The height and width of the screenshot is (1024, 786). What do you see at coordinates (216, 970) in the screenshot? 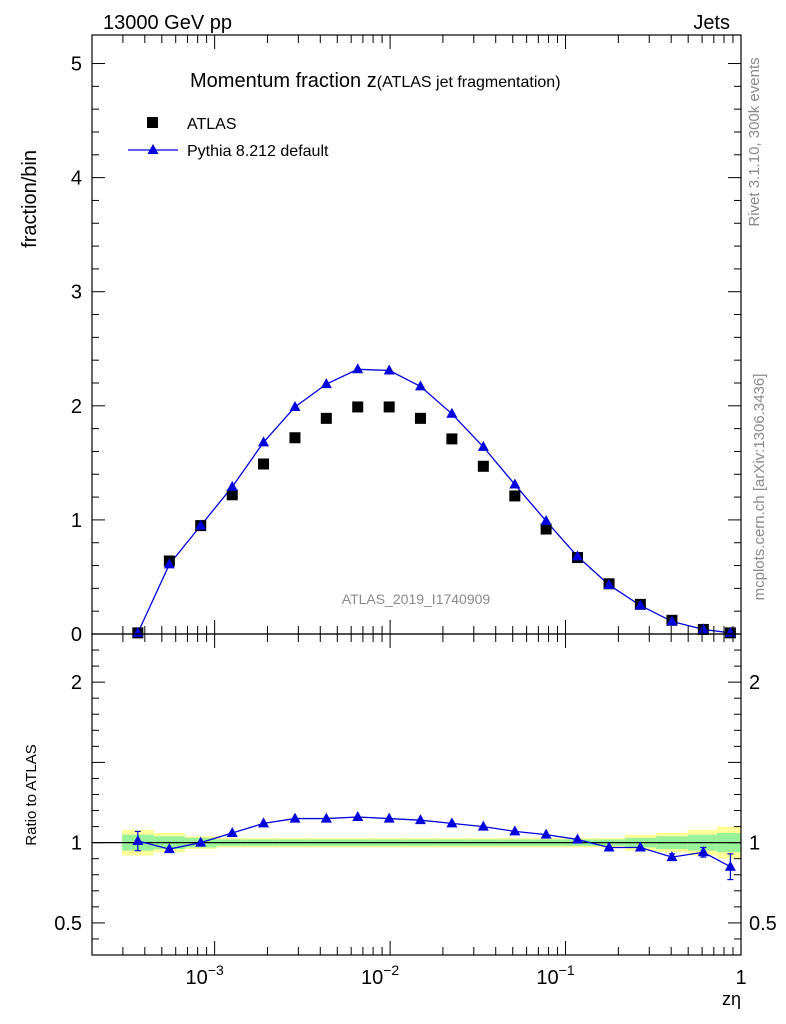
I see `x-tick-label-exponent: −3` at bounding box center [216, 970].